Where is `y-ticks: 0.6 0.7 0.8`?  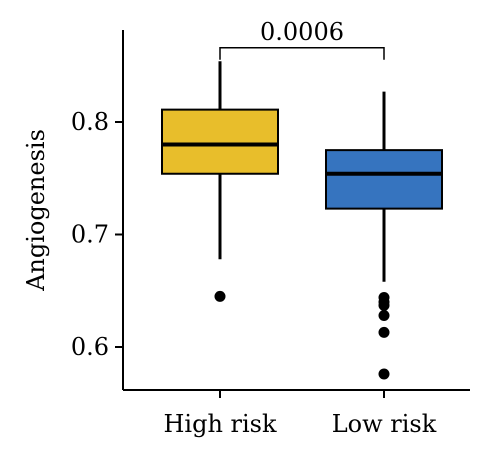 y-ticks: 0.6 0.7 0.8 is located at coordinates (97, 234).